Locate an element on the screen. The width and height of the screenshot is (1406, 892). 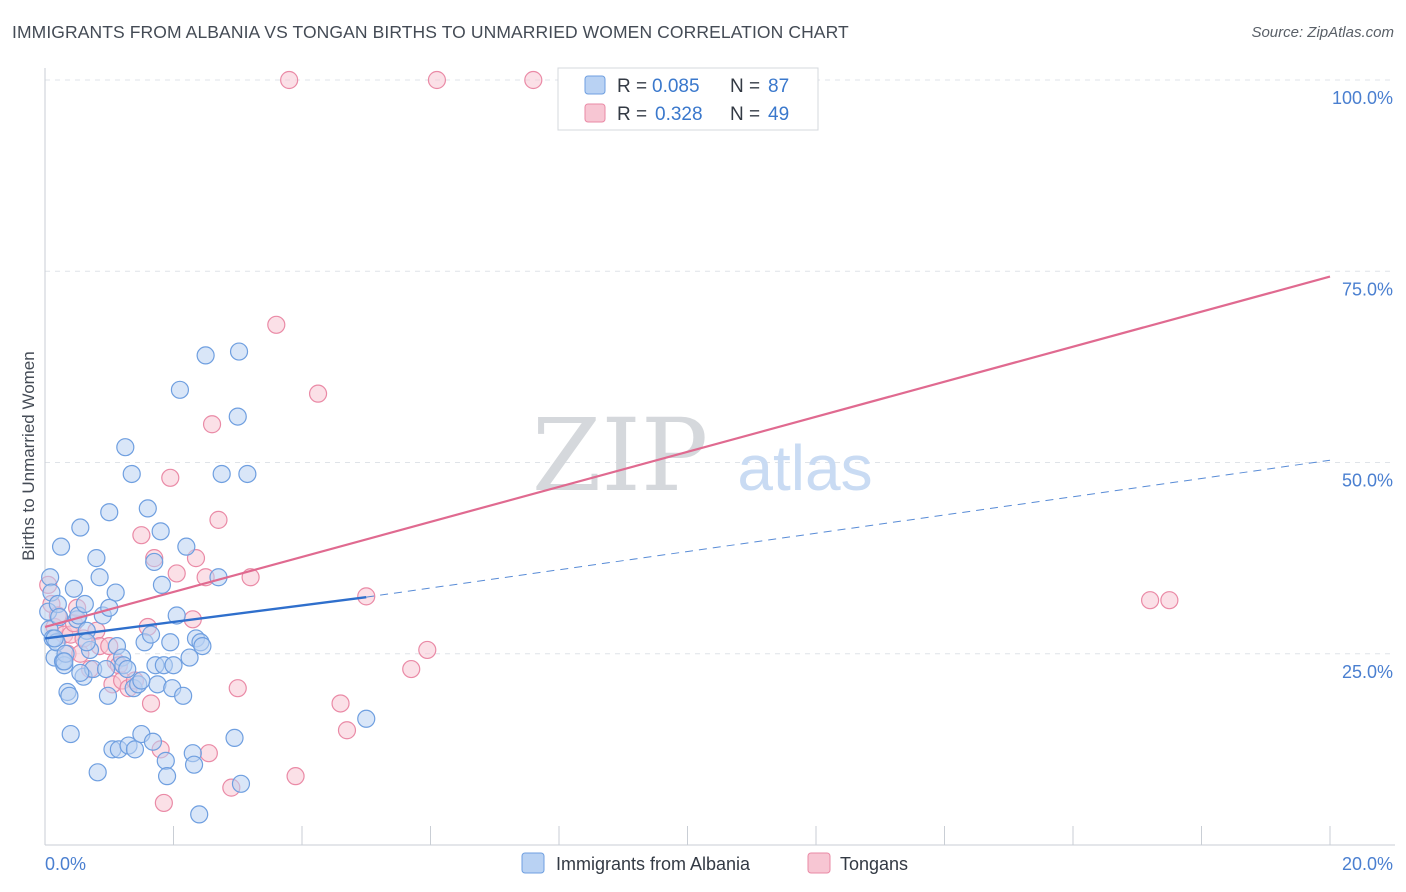
y-tick-label: 75.0% is located at coordinates (1367, 289).